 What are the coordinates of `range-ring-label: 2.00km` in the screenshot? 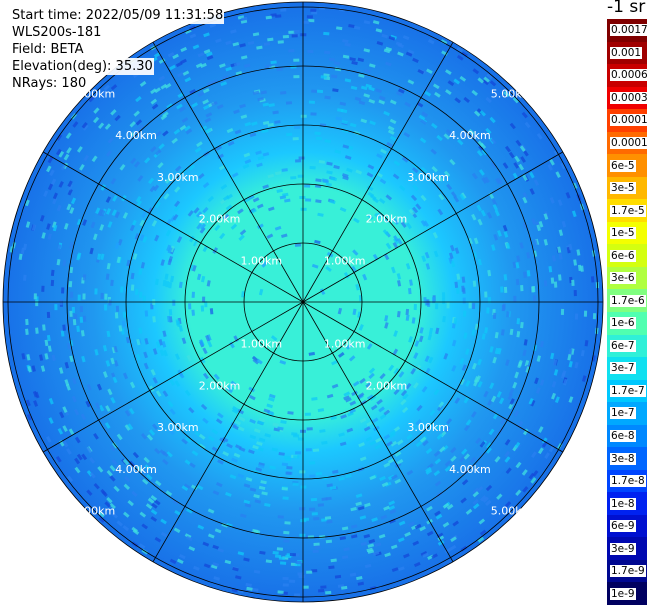 It's located at (220, 385).